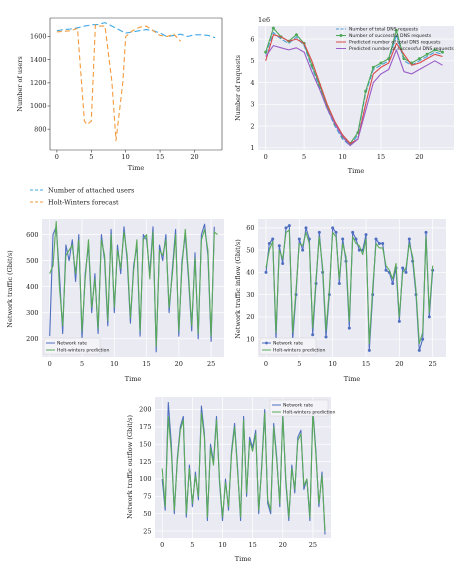 The height and width of the screenshot is (575, 474). Describe the element at coordinates (419, 157) in the screenshot. I see `dns-xtick-label: 20` at that location.